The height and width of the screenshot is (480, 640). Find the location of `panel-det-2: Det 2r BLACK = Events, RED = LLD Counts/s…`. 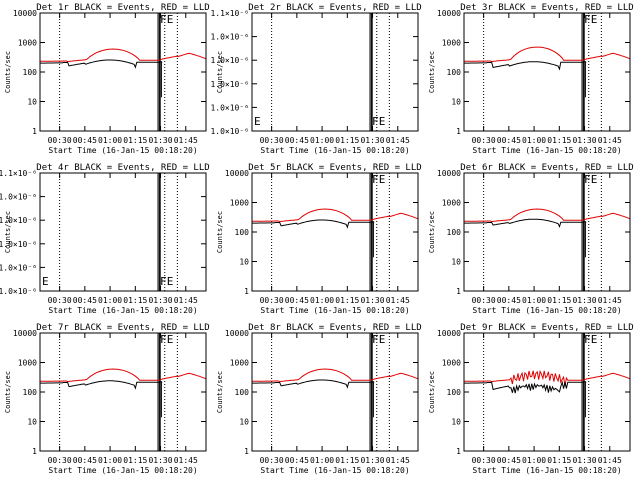

panel-det-2: Det 2r BLACK = Events, RED = LLD Counts/s… is located at coordinates (315, 79).